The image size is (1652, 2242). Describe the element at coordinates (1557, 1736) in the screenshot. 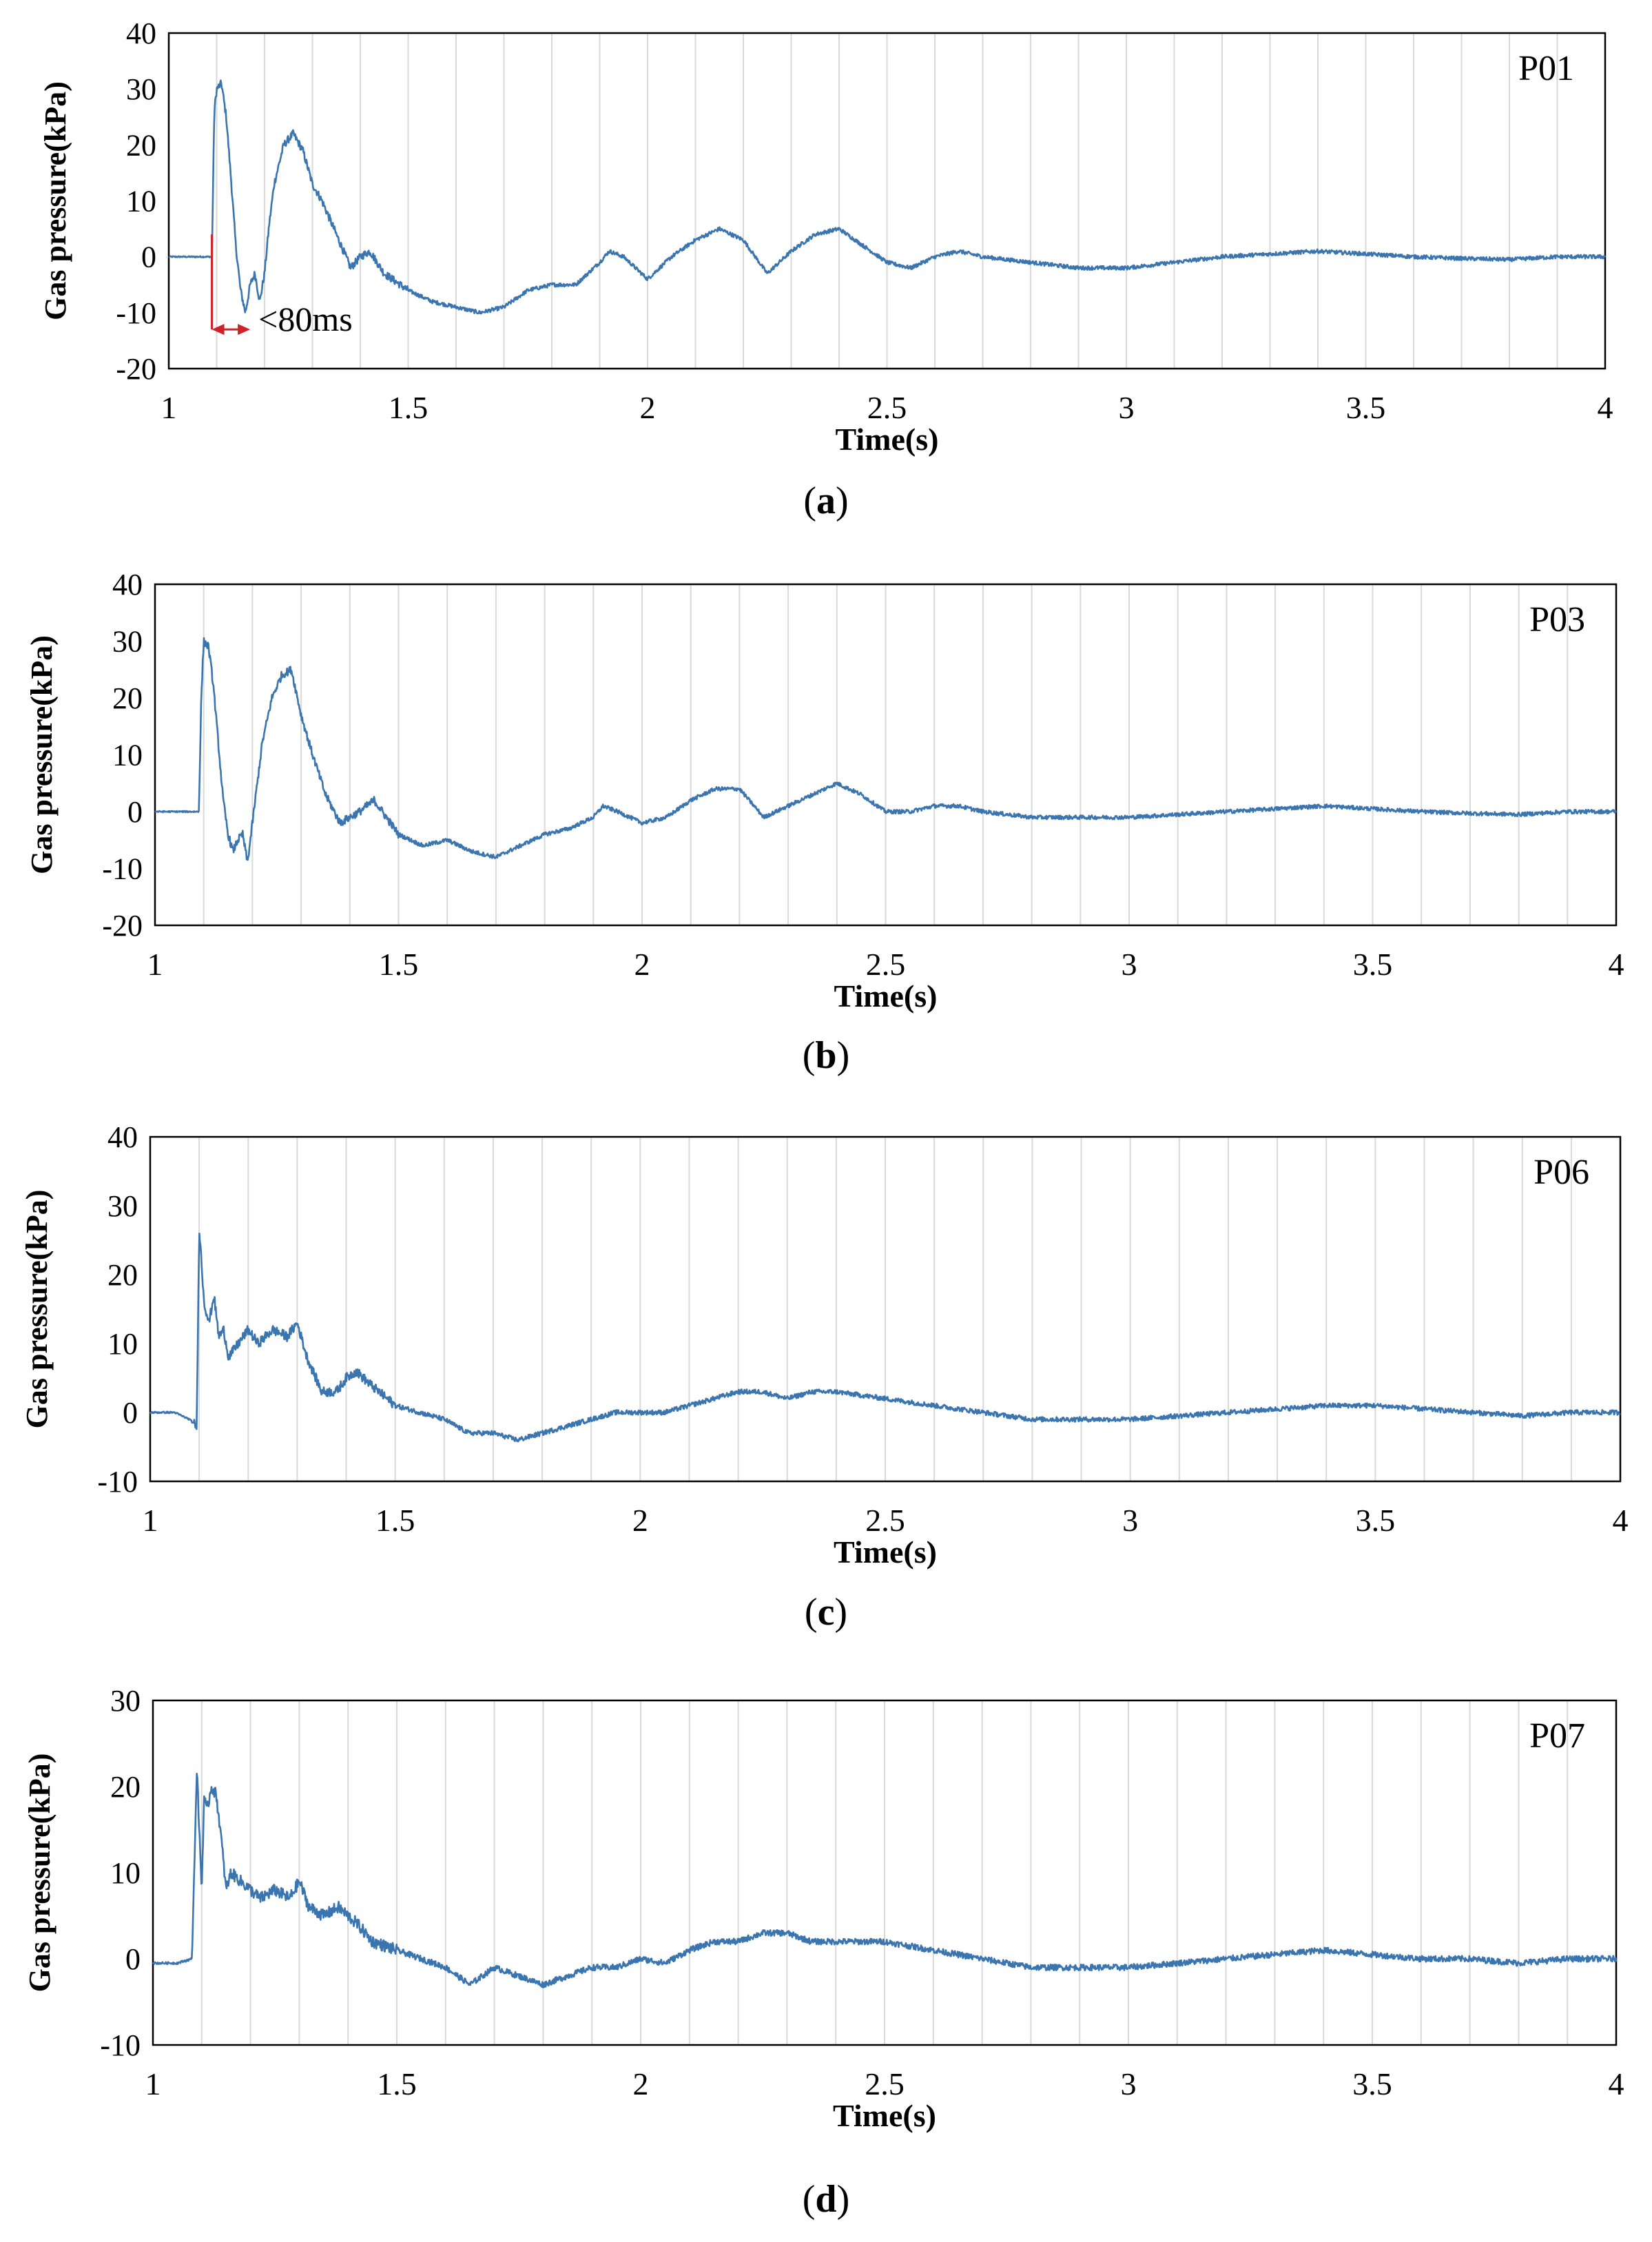

I see `series-title: P07` at that location.